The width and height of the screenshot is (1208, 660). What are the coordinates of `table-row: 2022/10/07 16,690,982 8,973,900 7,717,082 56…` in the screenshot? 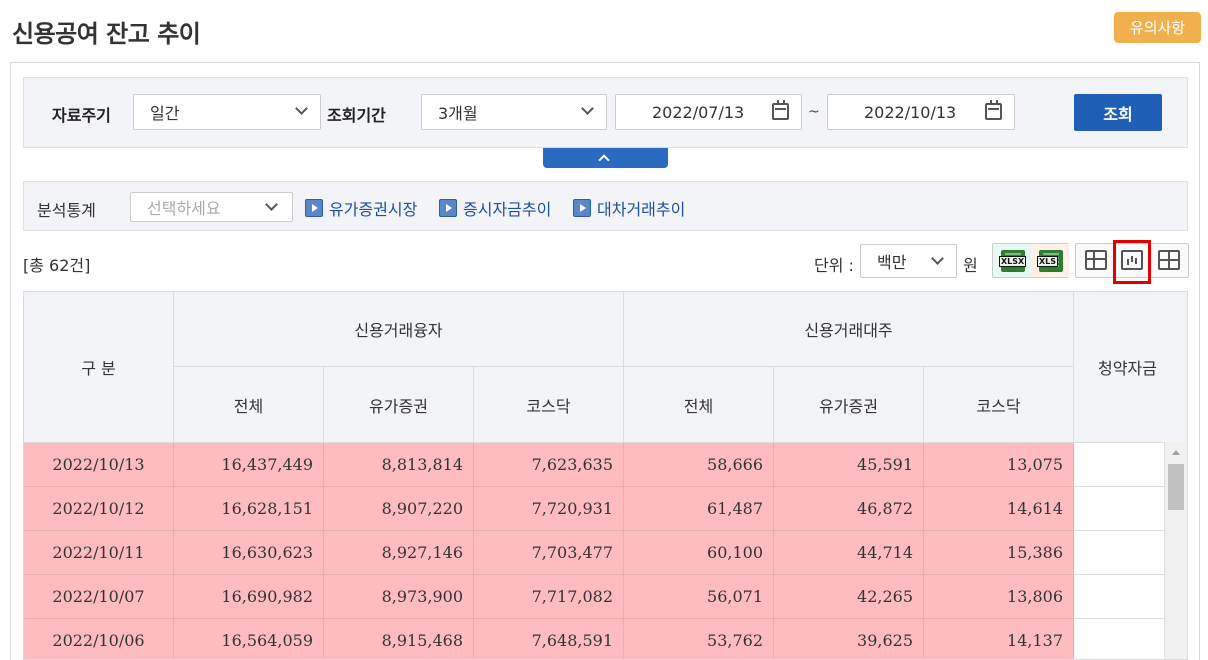 It's located at (605, 597).